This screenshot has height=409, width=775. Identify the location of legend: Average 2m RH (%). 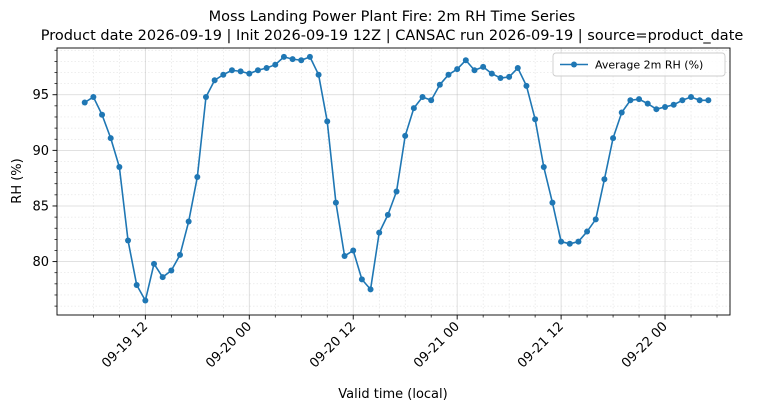
(639, 64).